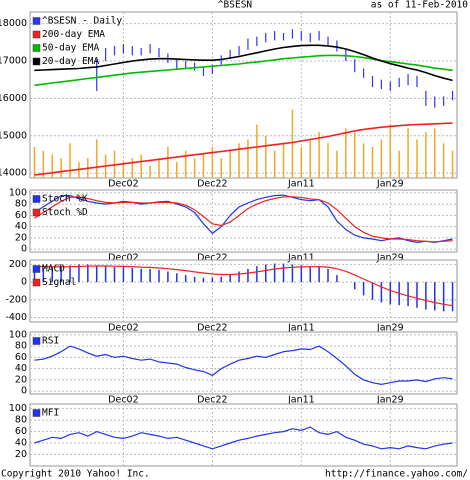  What do you see at coordinates (235, 5) in the screenshot?
I see `chart-title: ^BSESN` at bounding box center [235, 5].